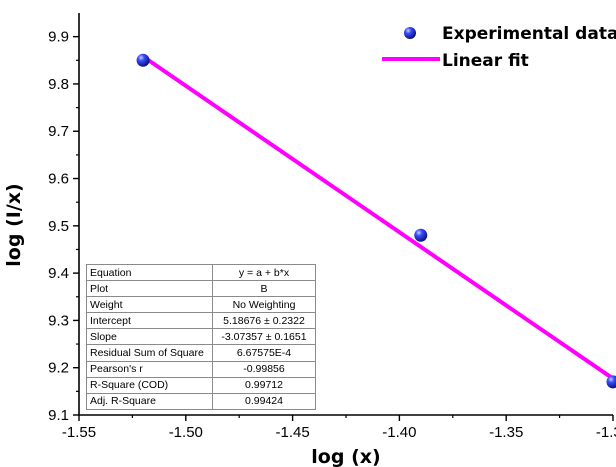 This screenshot has width=616, height=467. What do you see at coordinates (485, 61) in the screenshot?
I see `legend-label-fit: Linear fit` at bounding box center [485, 61].